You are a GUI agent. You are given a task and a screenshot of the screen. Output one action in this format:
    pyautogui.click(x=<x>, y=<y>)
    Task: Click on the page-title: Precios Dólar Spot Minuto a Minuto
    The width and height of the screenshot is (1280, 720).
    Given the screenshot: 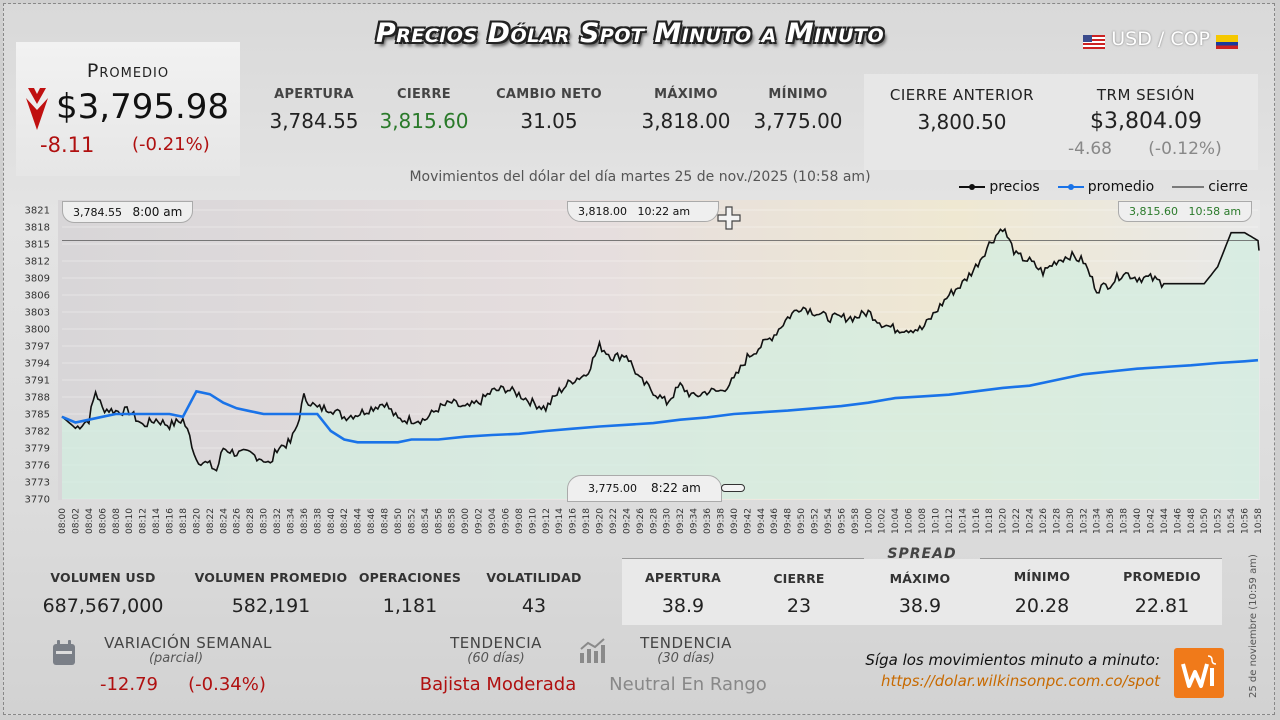 What is the action you would take?
    pyautogui.click(x=630, y=33)
    